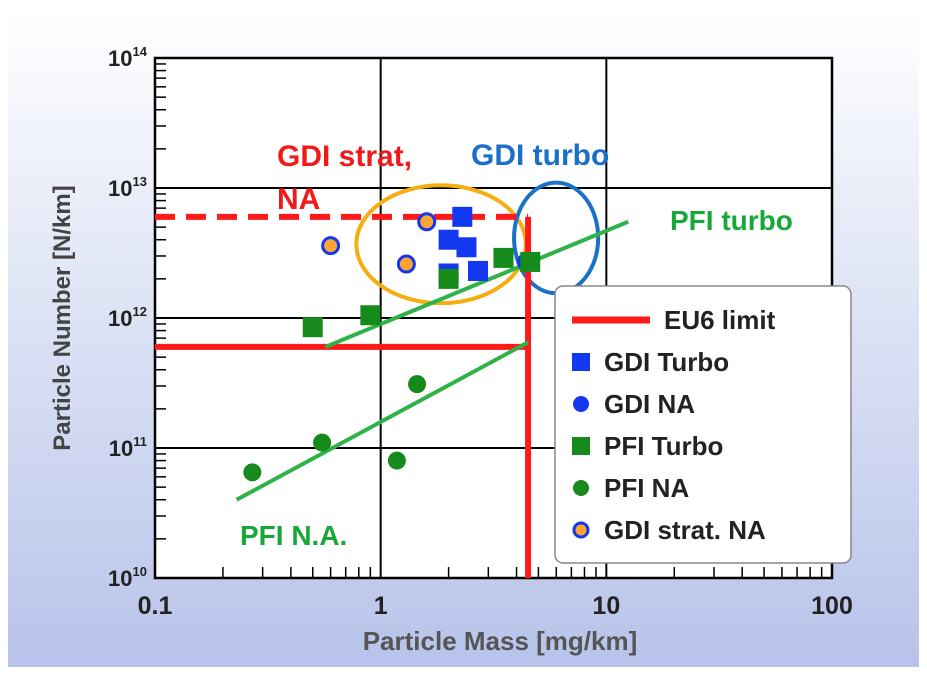 Image resolution: width=927 pixels, height=680 pixels. Describe the element at coordinates (344, 156) in the screenshot. I see `annotation-gdi-strat: GDI strat,` at that location.